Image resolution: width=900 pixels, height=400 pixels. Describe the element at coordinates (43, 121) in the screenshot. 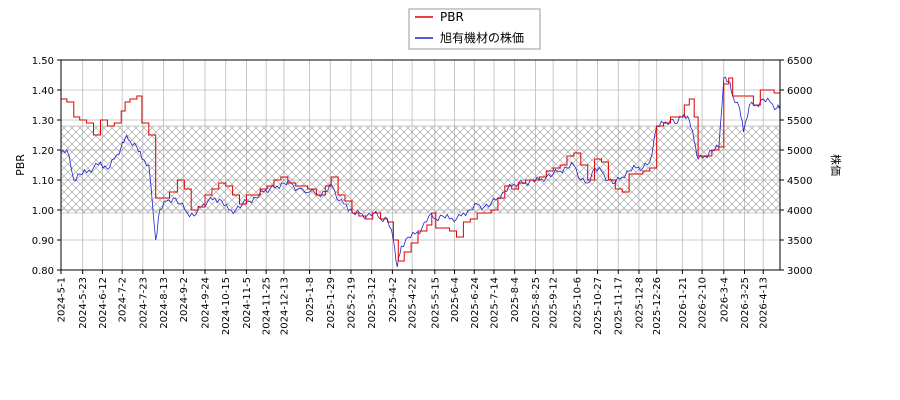

I see `y-left-tick-label: 1.30` at that location.